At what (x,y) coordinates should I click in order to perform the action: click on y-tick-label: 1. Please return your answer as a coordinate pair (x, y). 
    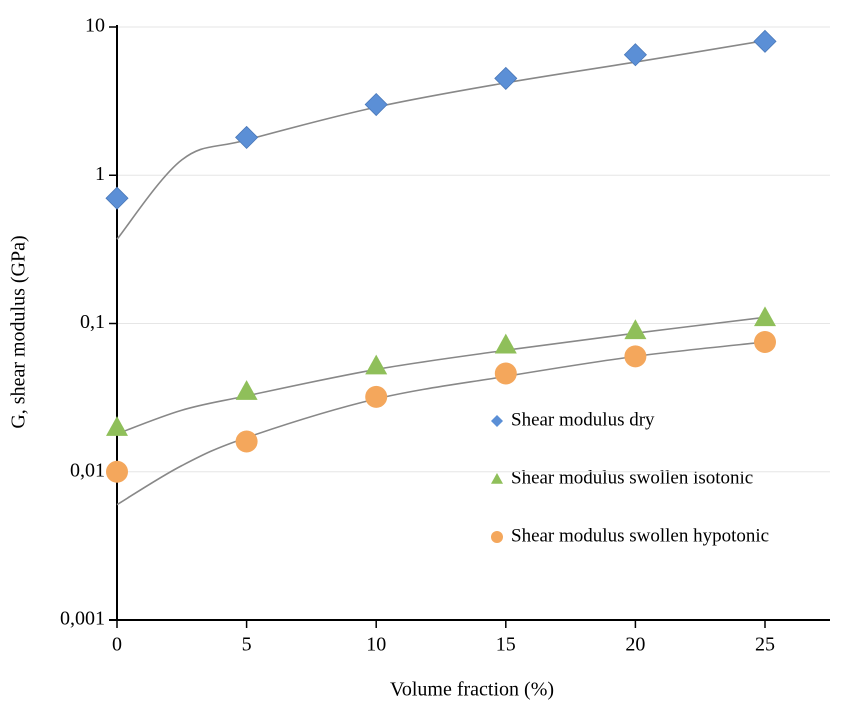
    Looking at the image, I should click on (100, 174).